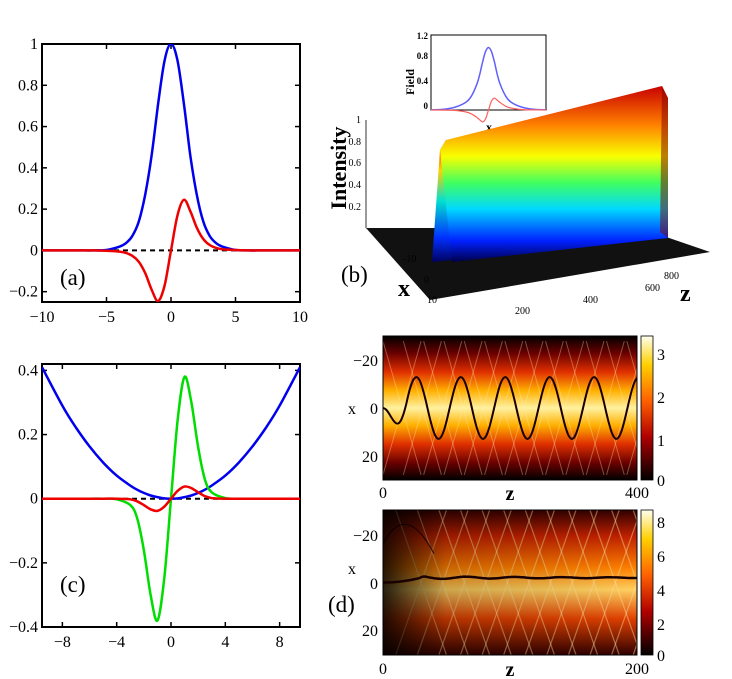  What do you see at coordinates (355, 207) in the screenshot?
I see `intensity-tick: 0.2` at bounding box center [355, 207].